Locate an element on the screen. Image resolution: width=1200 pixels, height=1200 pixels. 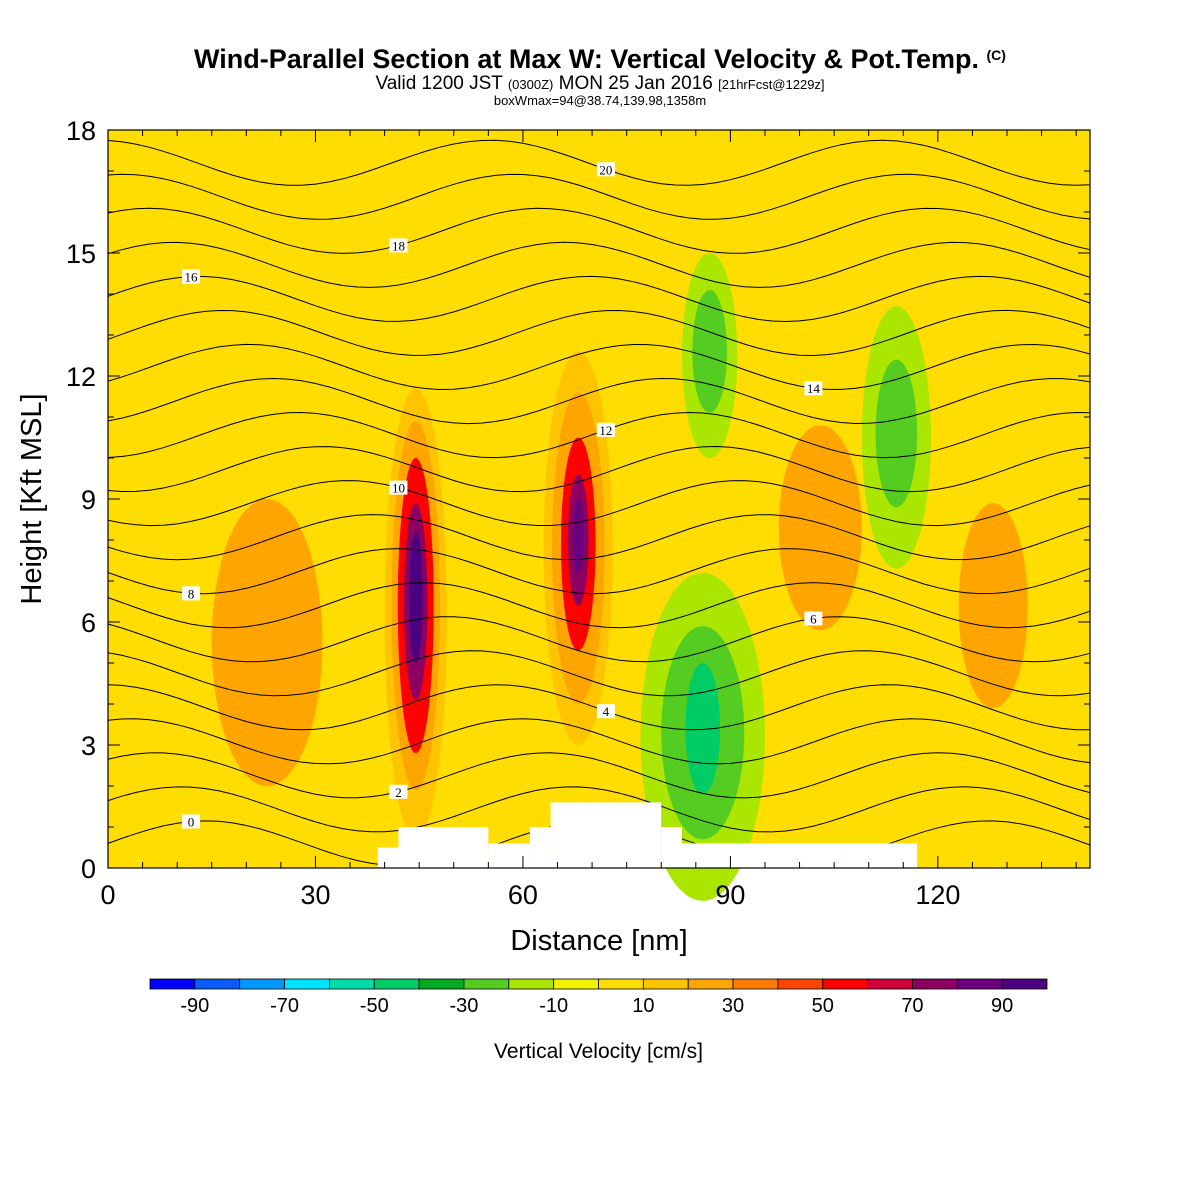
colorbar-tick-label: 70 is located at coordinates (912, 1006).